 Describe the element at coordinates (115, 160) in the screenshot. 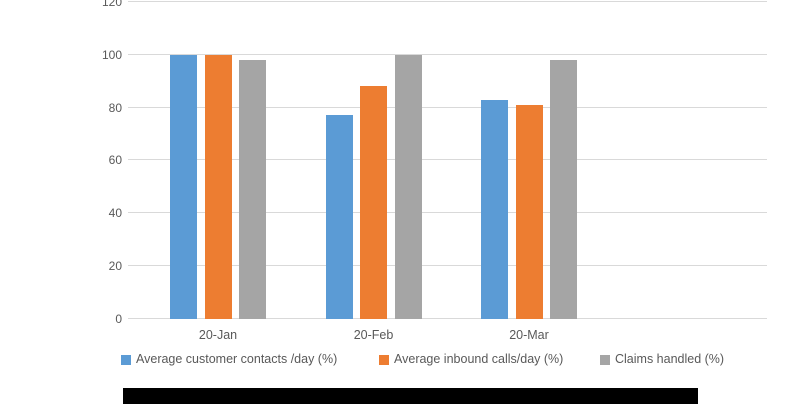

I see `y-tick-label-60: 60` at that location.